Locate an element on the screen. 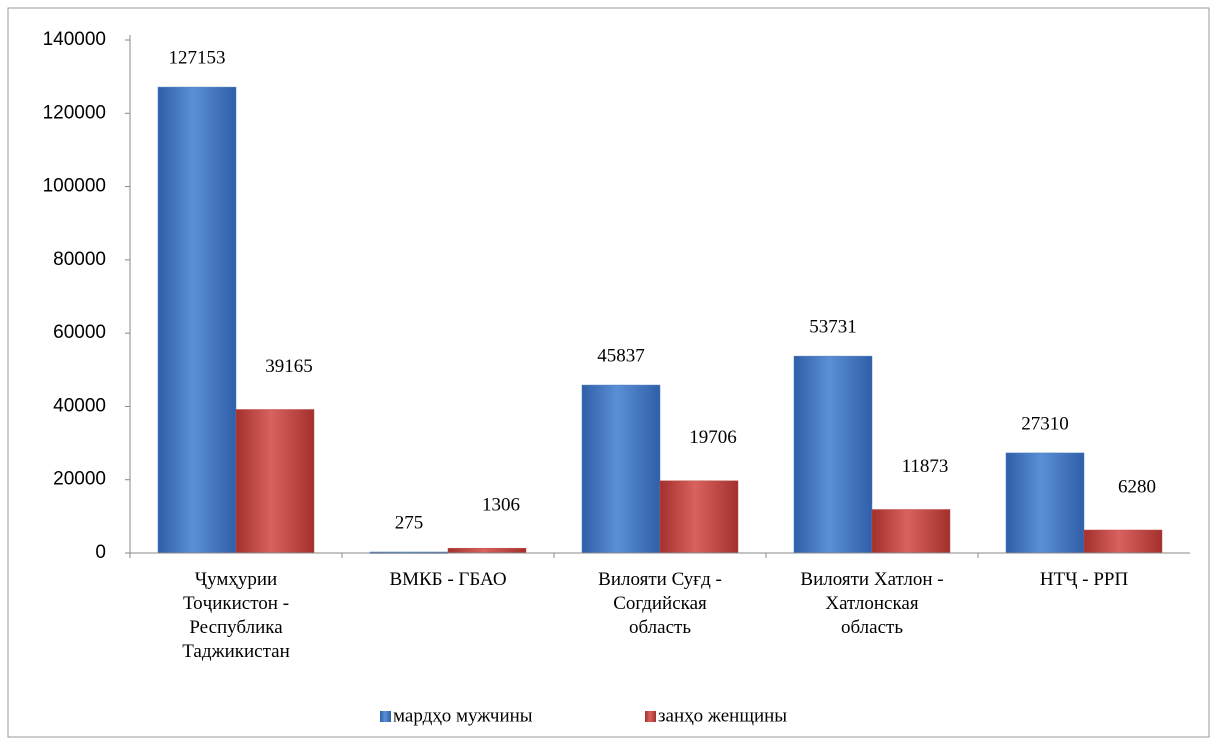  y-tick-label: 20000 is located at coordinates (79, 479).